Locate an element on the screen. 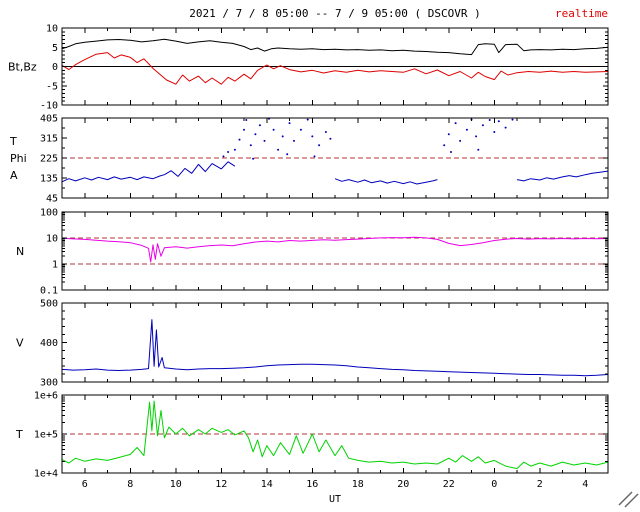 The height and width of the screenshot is (512, 640). series-Phi is located at coordinates (335, 173).